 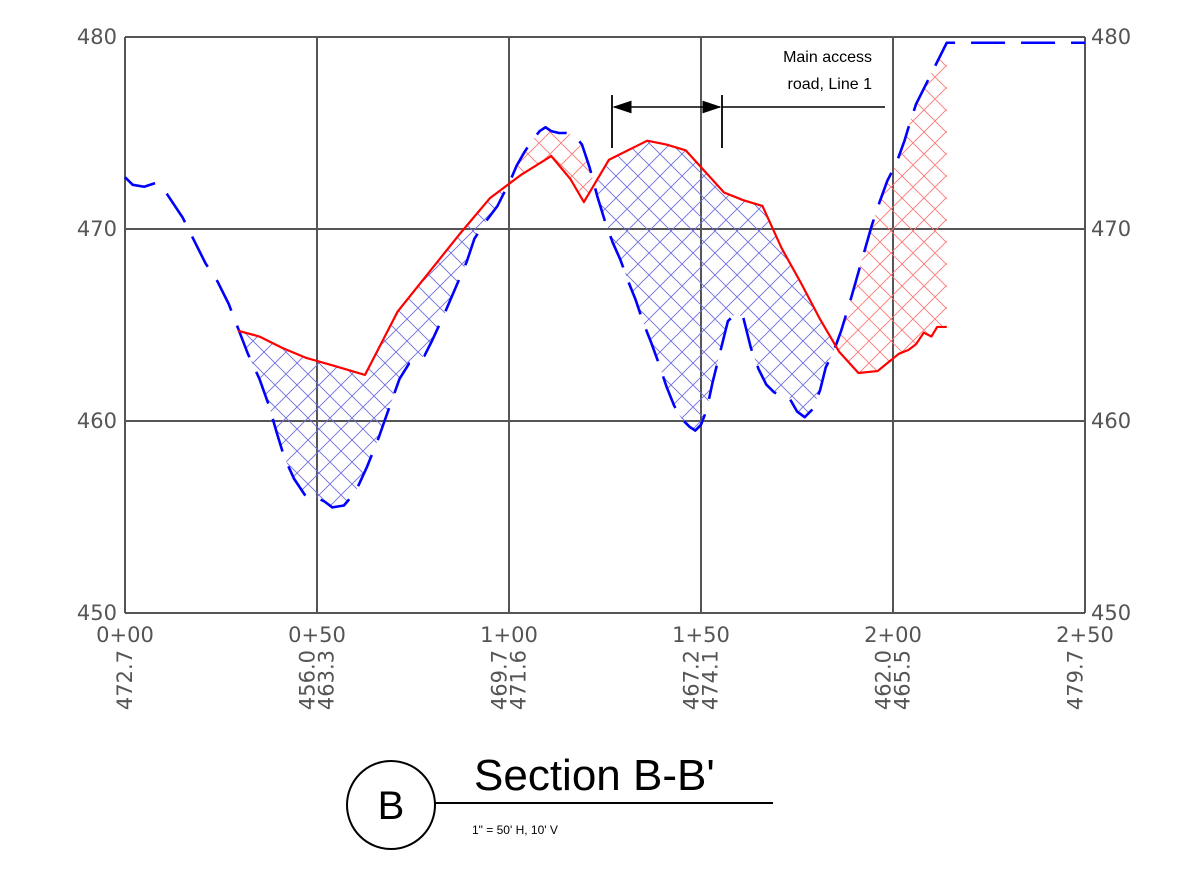 I want to click on road-callout: Main access road, Line 1, so click(x=748, y=98).